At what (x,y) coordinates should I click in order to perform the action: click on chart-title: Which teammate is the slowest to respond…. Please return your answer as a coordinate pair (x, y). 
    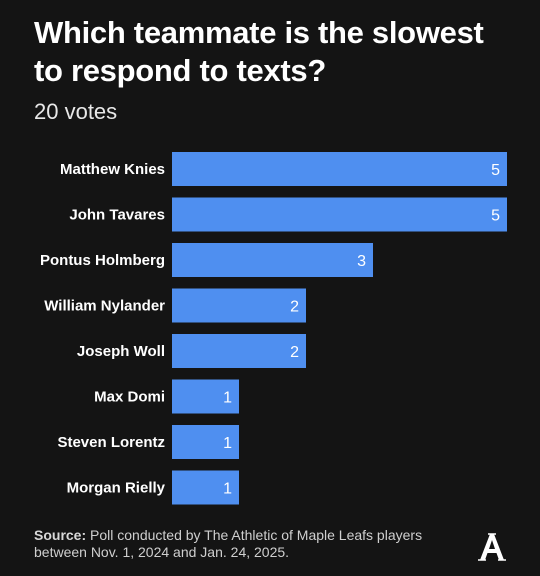
    Looking at the image, I should click on (259, 51).